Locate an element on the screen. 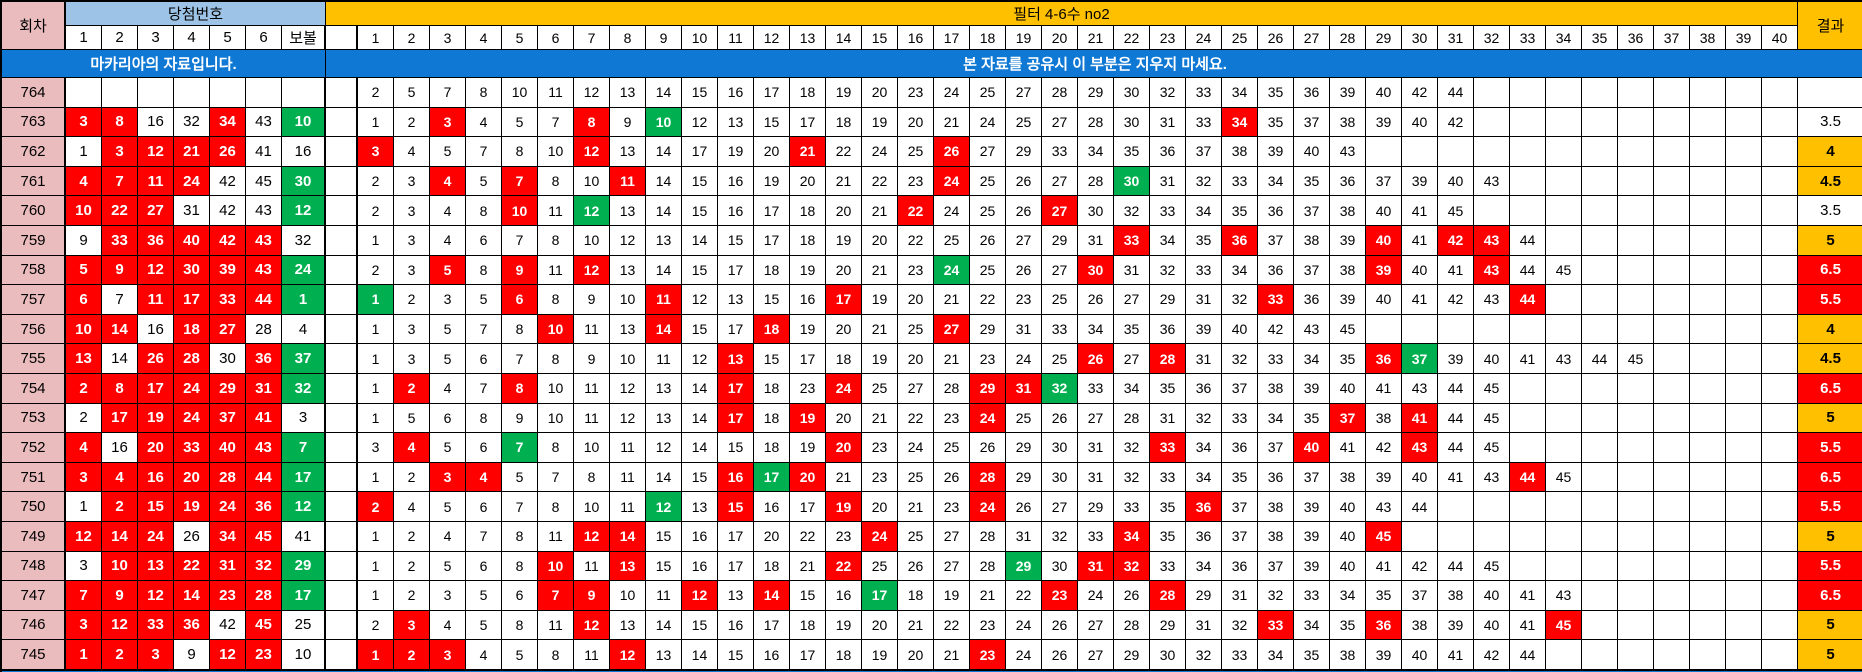 This screenshot has width=1862, height=672. filter-column-header: 33 is located at coordinates (1528, 38).